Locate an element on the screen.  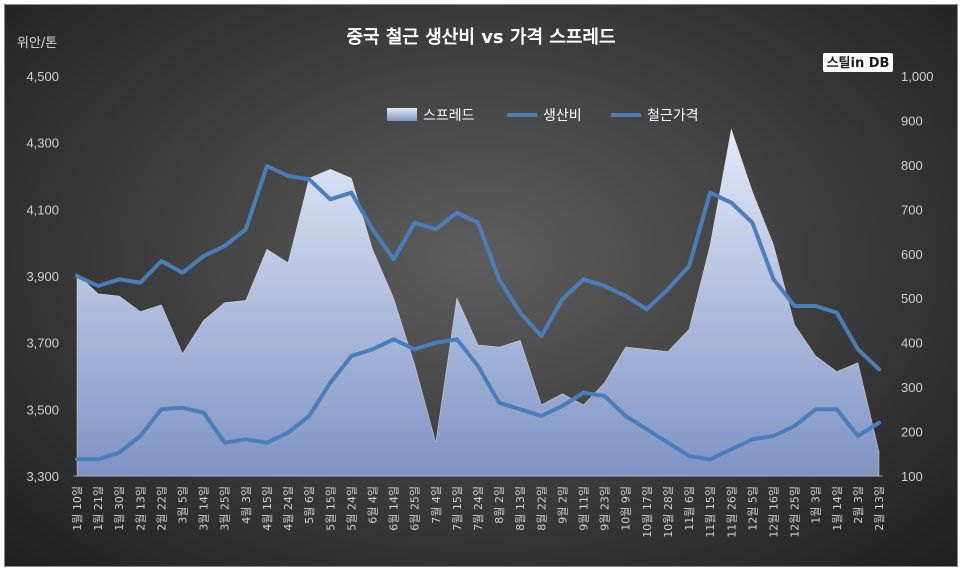
watermark-text: 스틸in DB is located at coordinates (858, 63).